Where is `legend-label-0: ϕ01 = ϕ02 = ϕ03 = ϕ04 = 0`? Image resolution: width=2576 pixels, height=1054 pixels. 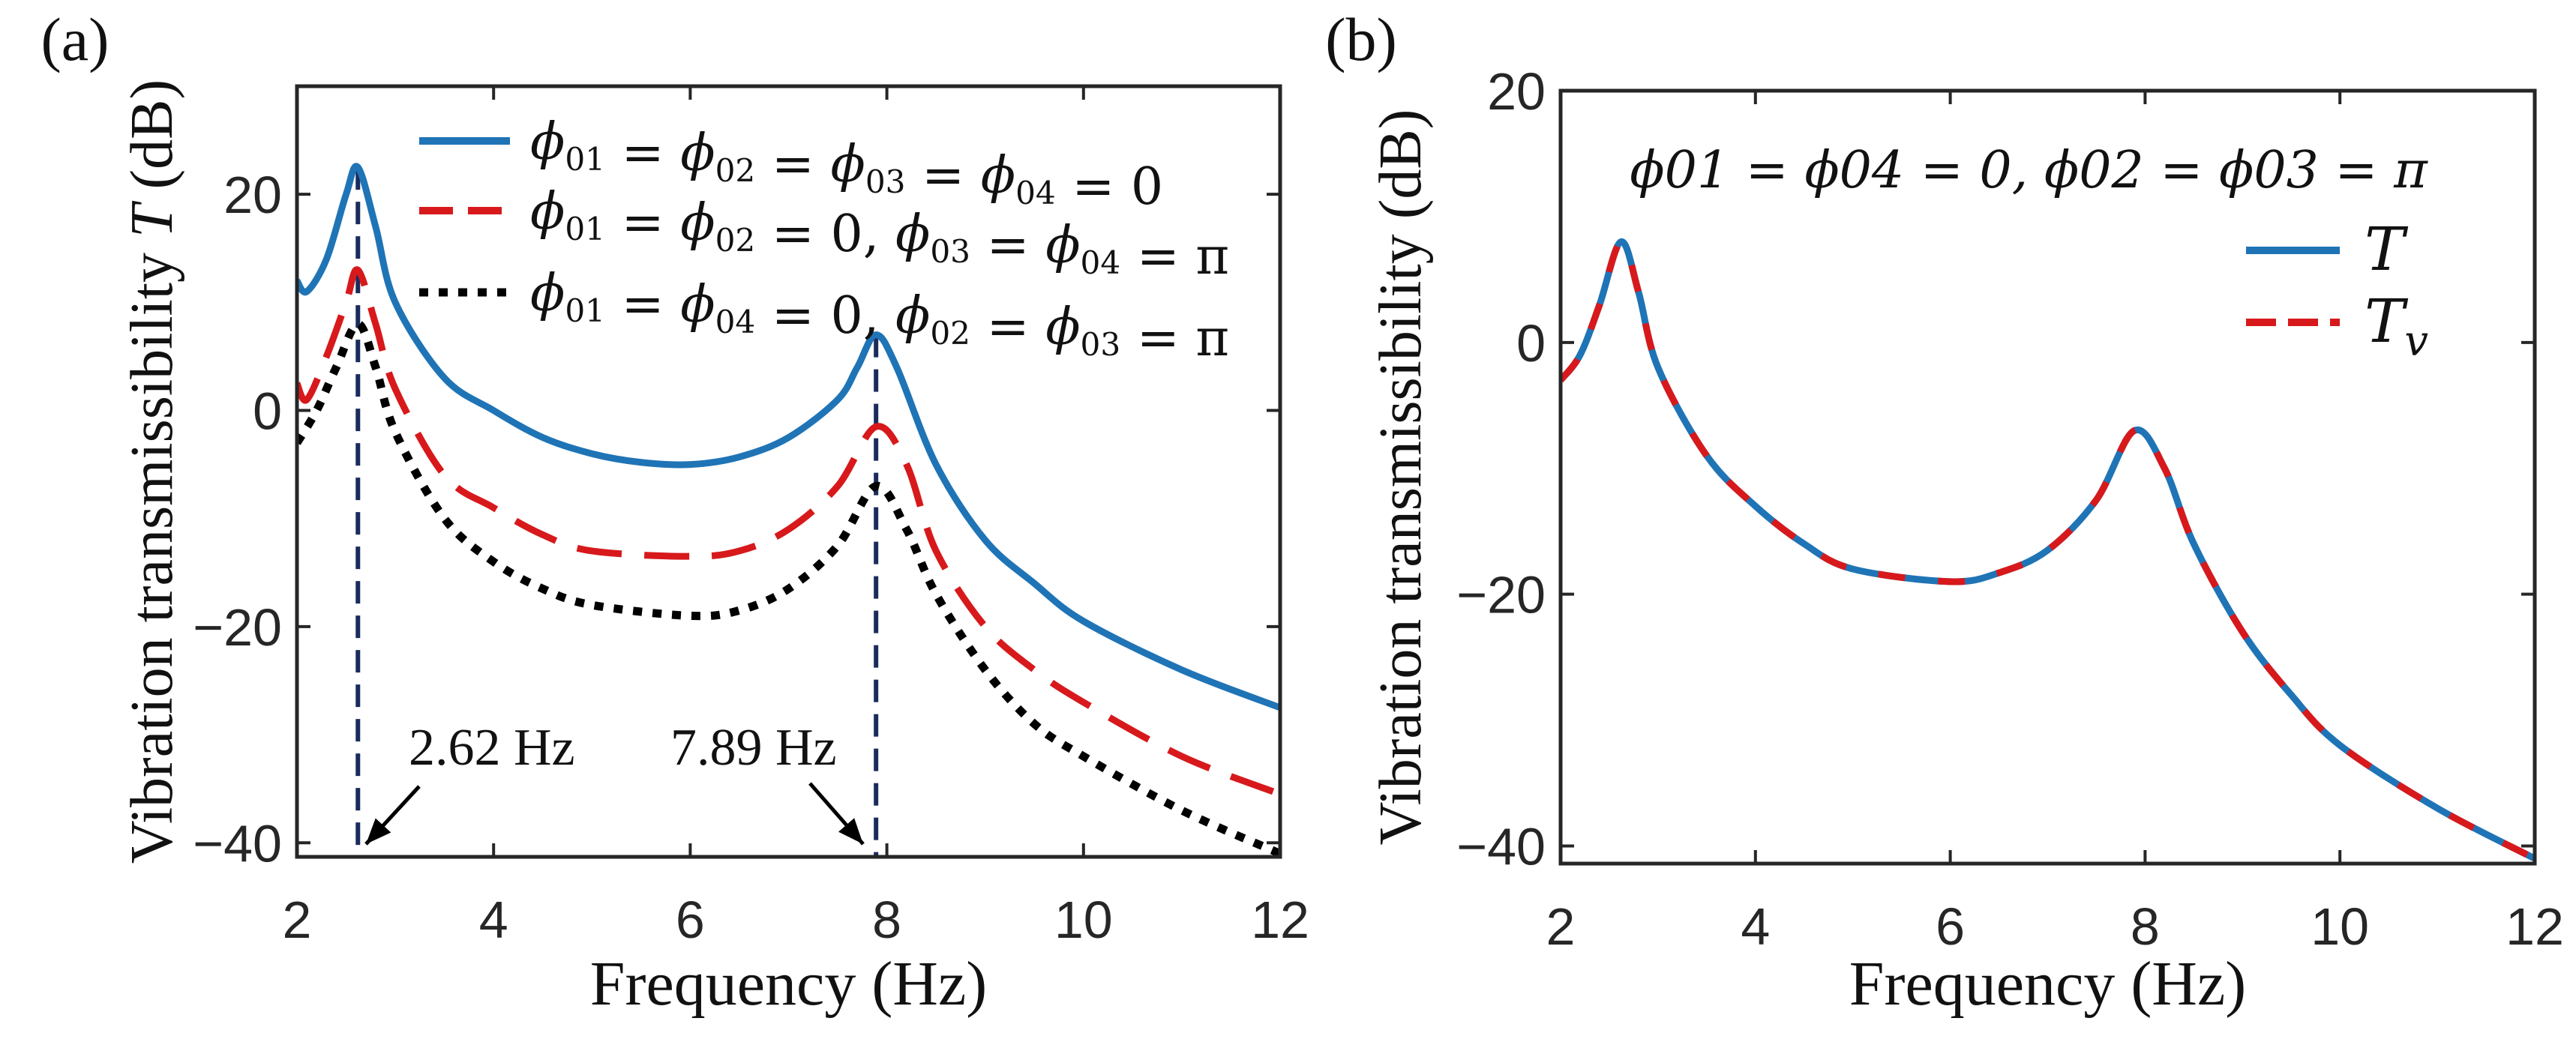
legend-label-0: ϕ01 = ϕ02 = ϕ03 = ϕ04 = 0 is located at coordinates (847, 164).